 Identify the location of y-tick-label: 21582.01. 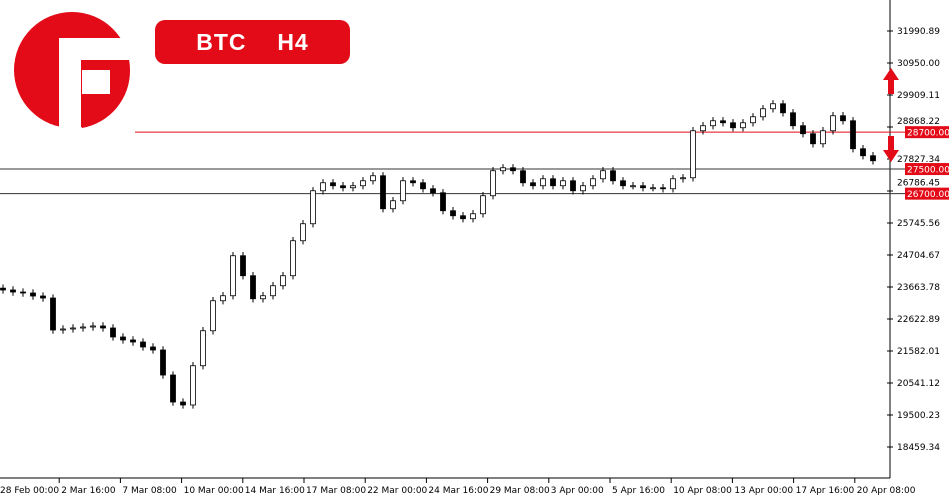
(918, 352).